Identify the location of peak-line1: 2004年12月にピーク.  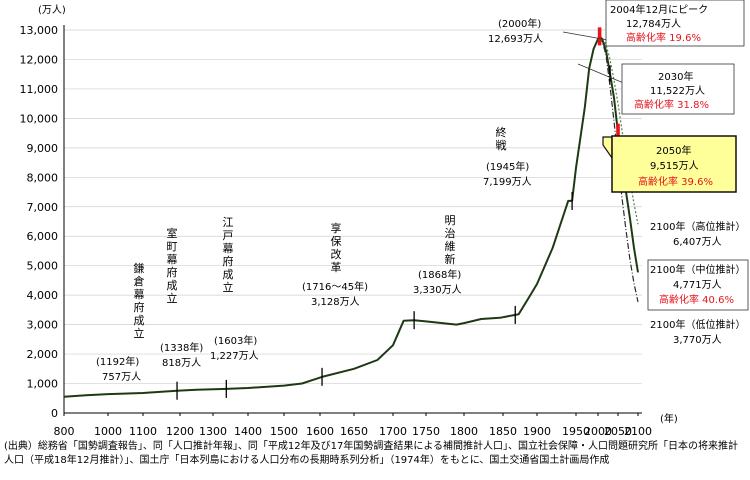
(659, 9).